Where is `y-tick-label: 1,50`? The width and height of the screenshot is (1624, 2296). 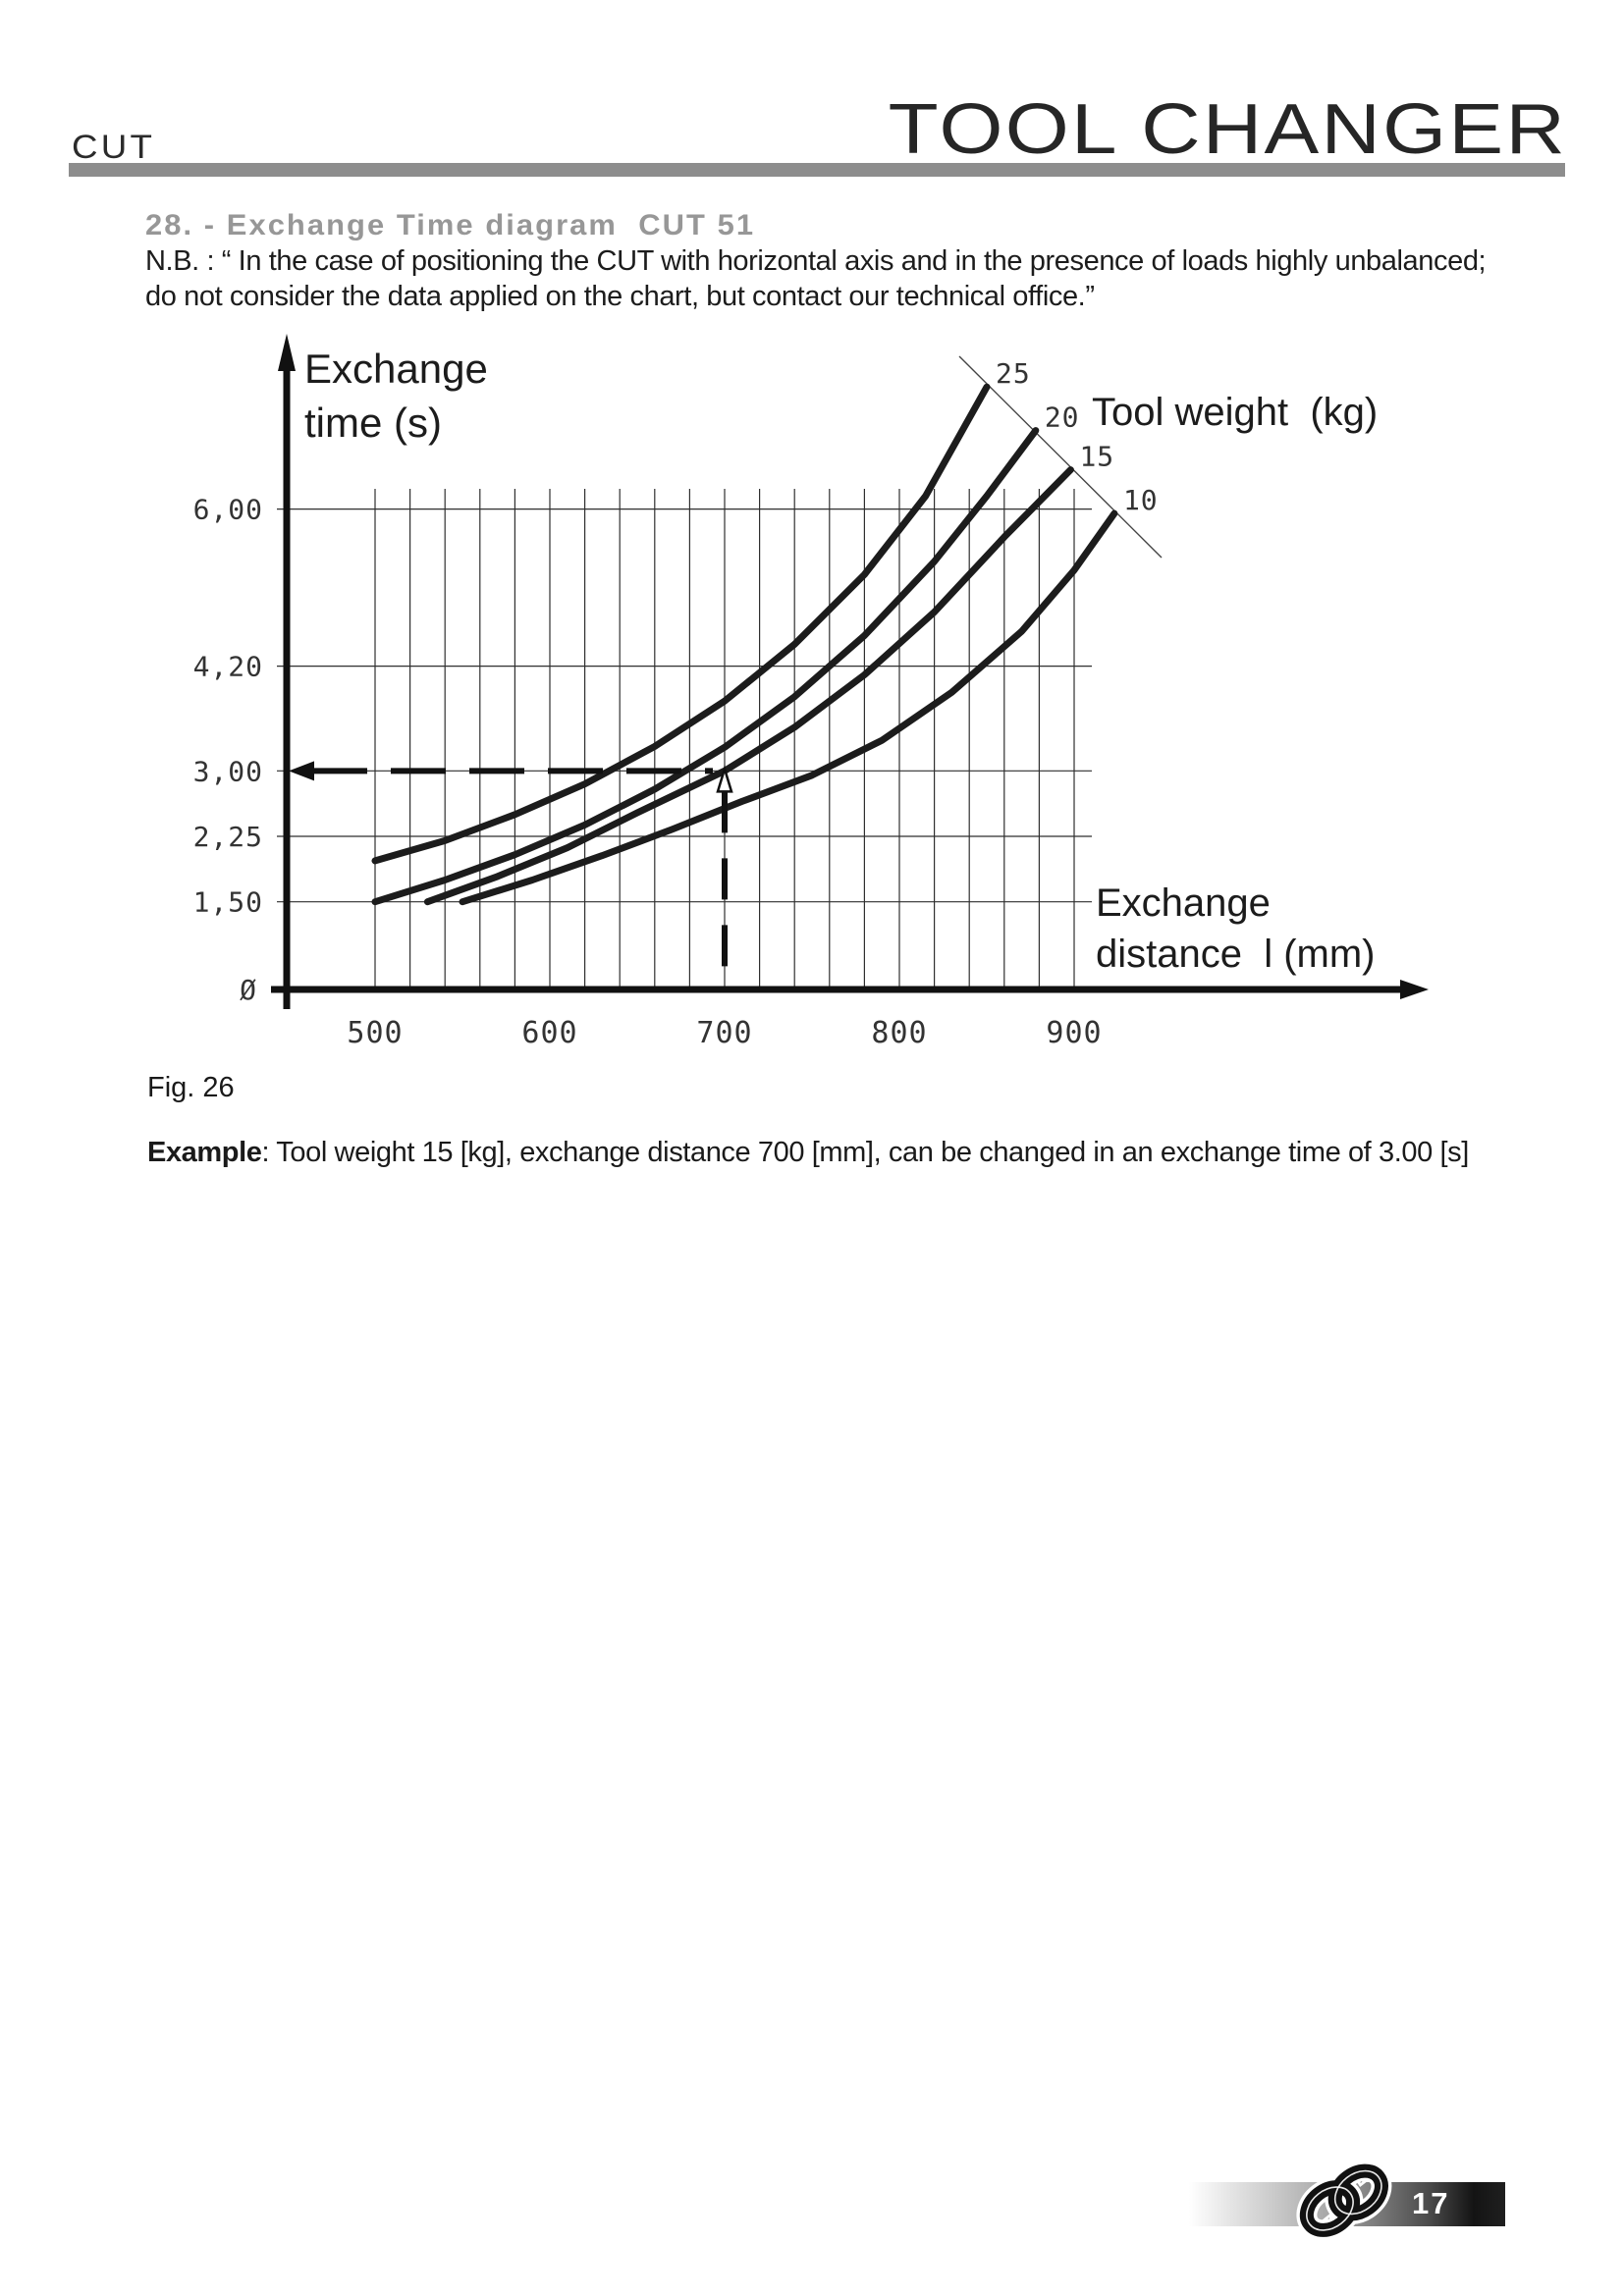 y-tick-label: 1,50 is located at coordinates (228, 902).